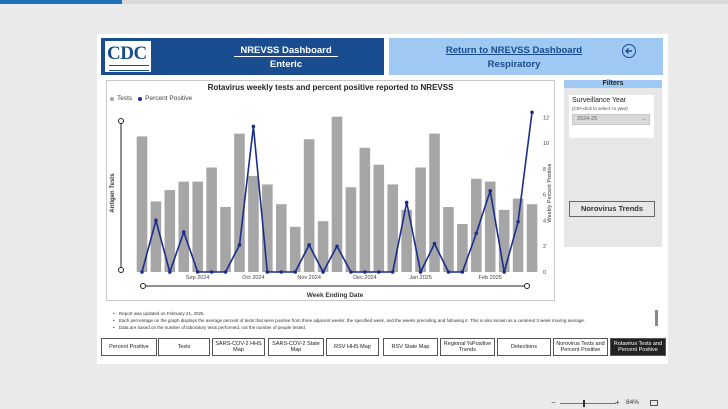  Describe the element at coordinates (184, 347) in the screenshot. I see `tab-tests: Tests` at that location.